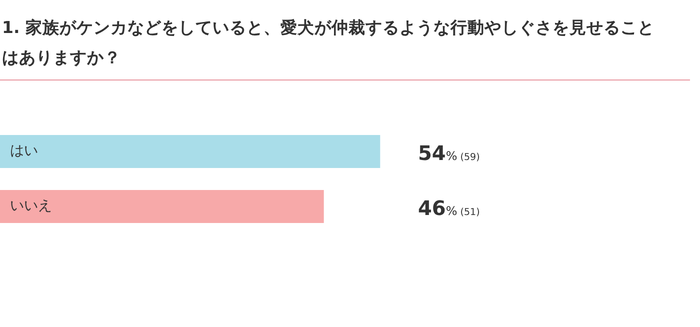 Image resolution: width=700 pixels, height=327 pixels. I want to click on chart-title: 1. 家族がケンカなどをしていると、愛犬が仲裁するような行動やしぐさを見せることはありますか？, so click(328, 42).